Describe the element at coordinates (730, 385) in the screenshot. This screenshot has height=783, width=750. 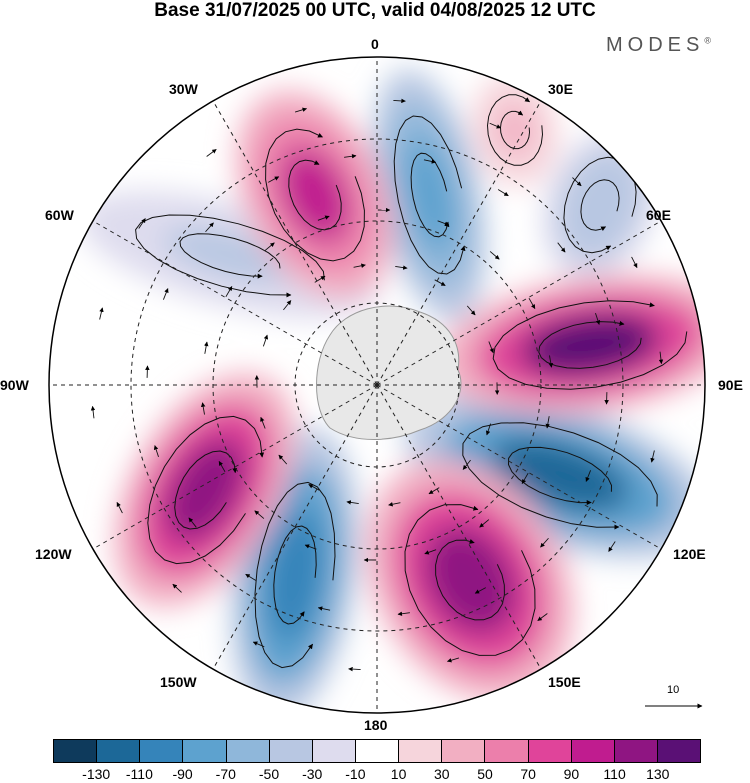
I see `lon-label-90e: 90E` at that location.